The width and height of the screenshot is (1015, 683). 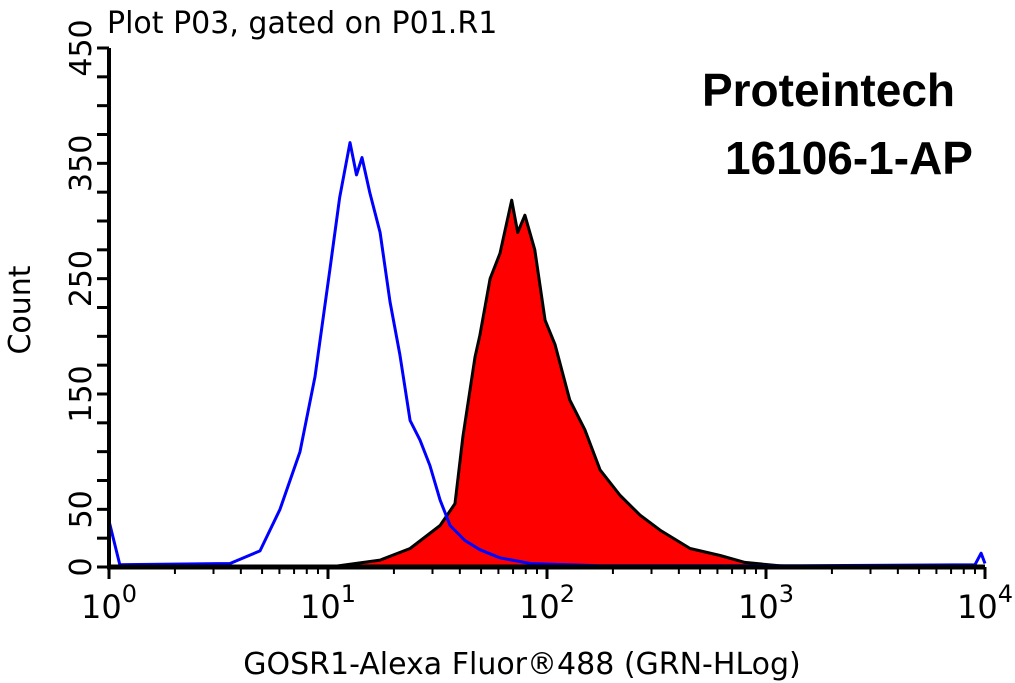 What do you see at coordinates (849, 158) in the screenshot?
I see `catalog-annotation: 16106-1-AP` at bounding box center [849, 158].